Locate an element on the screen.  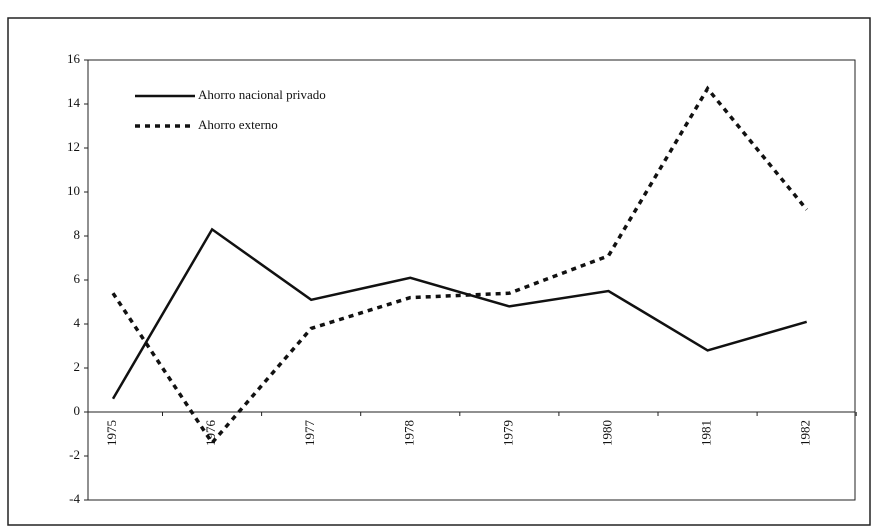
x-tick-label: 1976 is located at coordinates (210, 433).